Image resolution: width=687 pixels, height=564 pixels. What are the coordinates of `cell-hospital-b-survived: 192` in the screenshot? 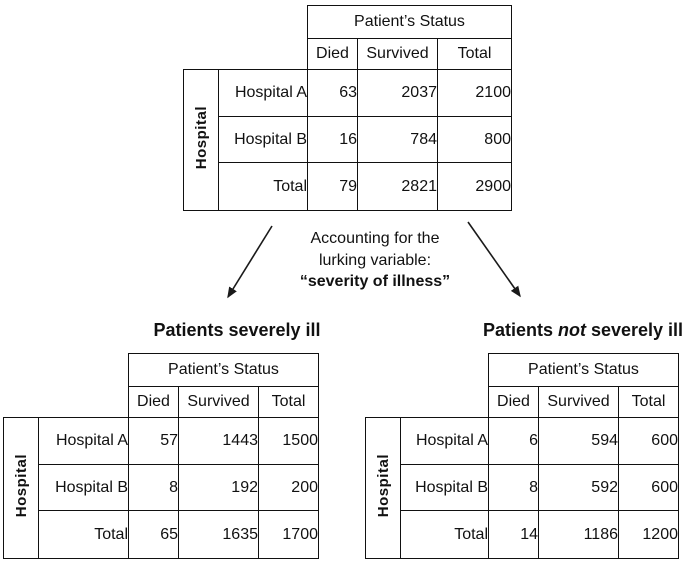 It's located at (218, 487).